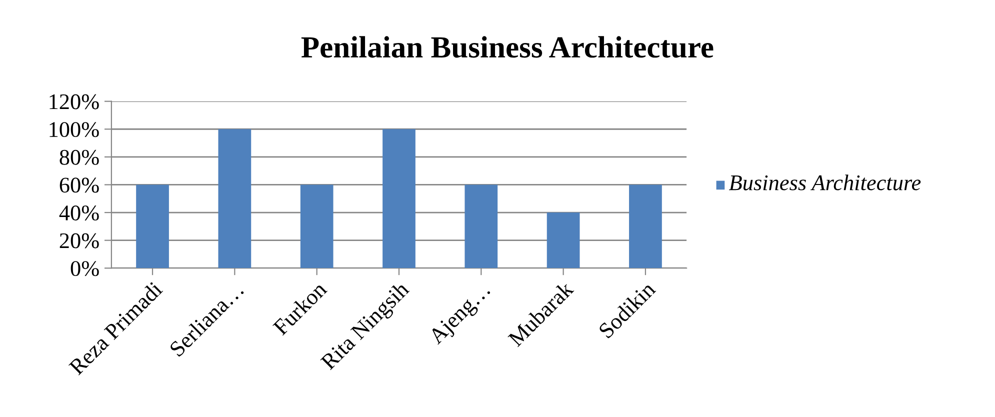 This screenshot has height=417, width=995. Describe the element at coordinates (84, 268) in the screenshot. I see `y-tick-label: 0%` at that location.